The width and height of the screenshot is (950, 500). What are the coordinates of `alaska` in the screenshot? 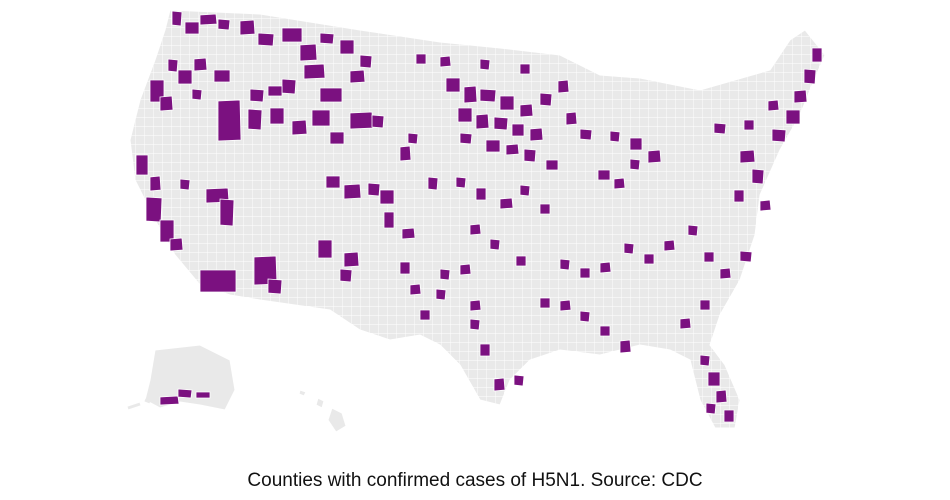 It's located at (181, 377).